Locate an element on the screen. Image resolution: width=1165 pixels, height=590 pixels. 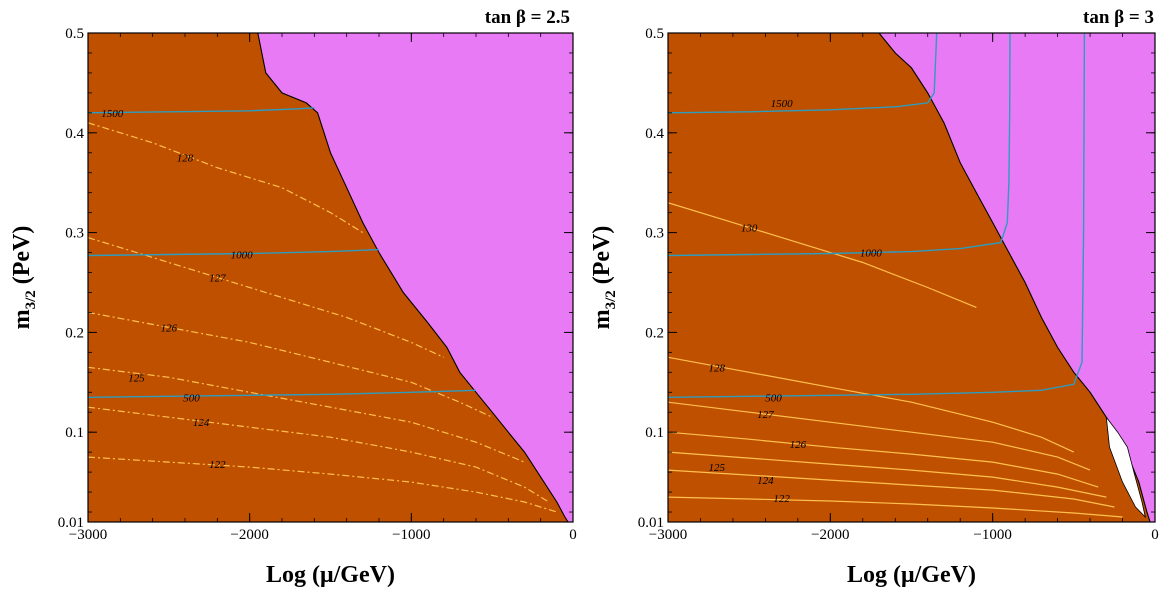
higgs-contour-label: 130 is located at coordinates (749, 229).